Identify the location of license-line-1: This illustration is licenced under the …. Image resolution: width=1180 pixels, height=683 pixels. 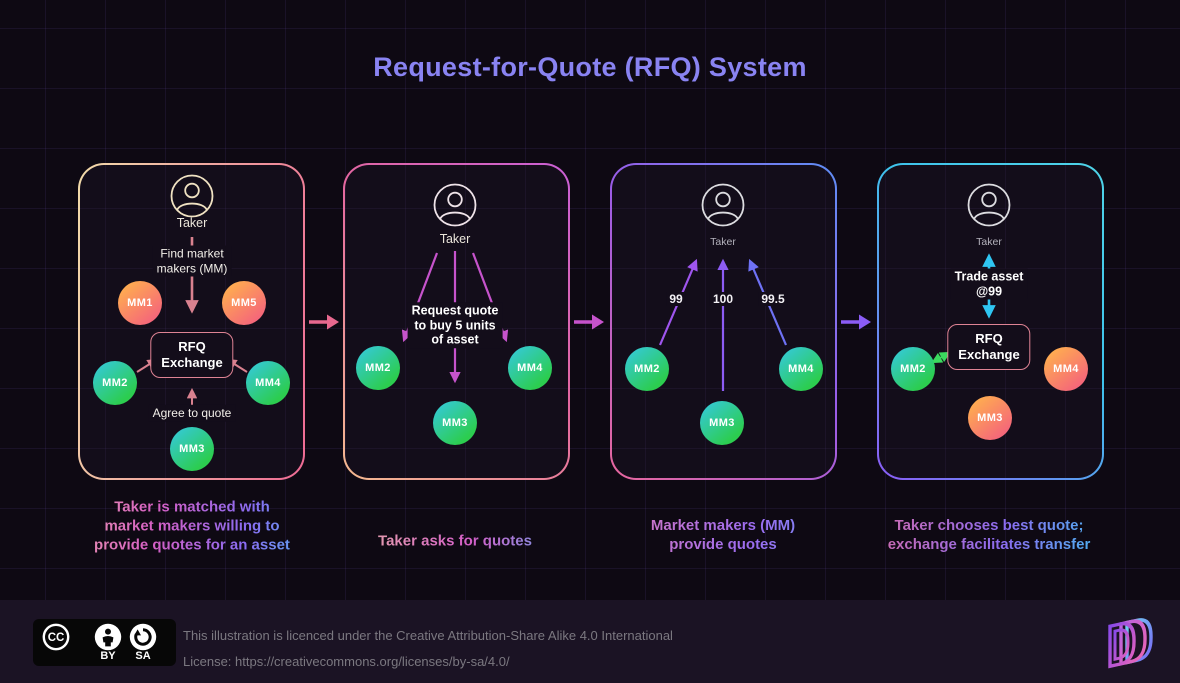
(428, 635).